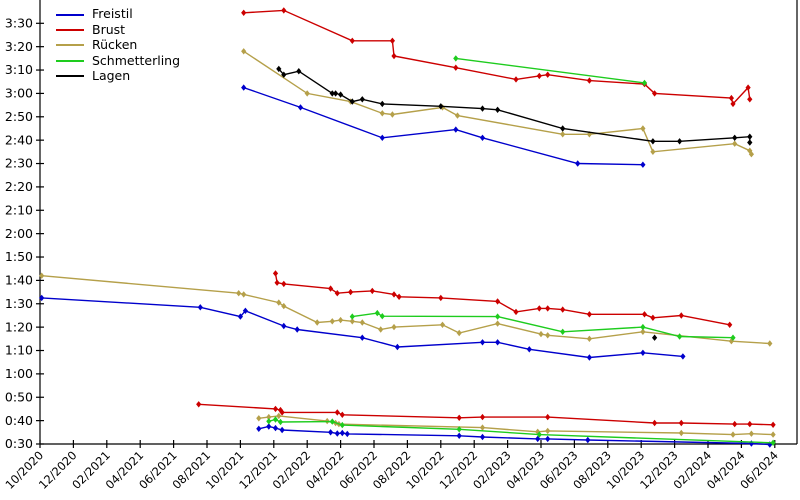  What do you see at coordinates (19, 303) in the screenshot?
I see `y-tick-label: 1:30` at bounding box center [19, 303].